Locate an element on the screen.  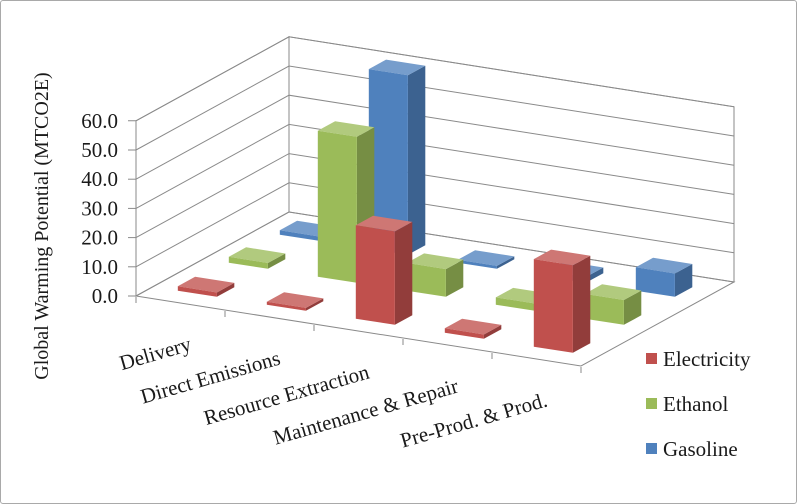
bar-electricity-direct-emissions is located at coordinates (295, 301).